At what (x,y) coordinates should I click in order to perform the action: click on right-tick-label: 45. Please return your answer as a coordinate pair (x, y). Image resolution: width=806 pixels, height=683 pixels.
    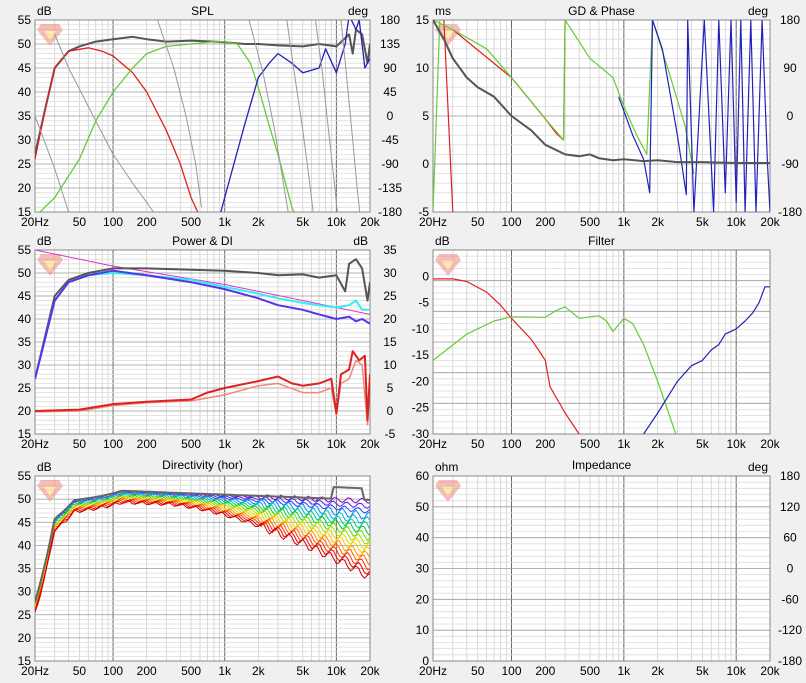
    Looking at the image, I should click on (390, 92).